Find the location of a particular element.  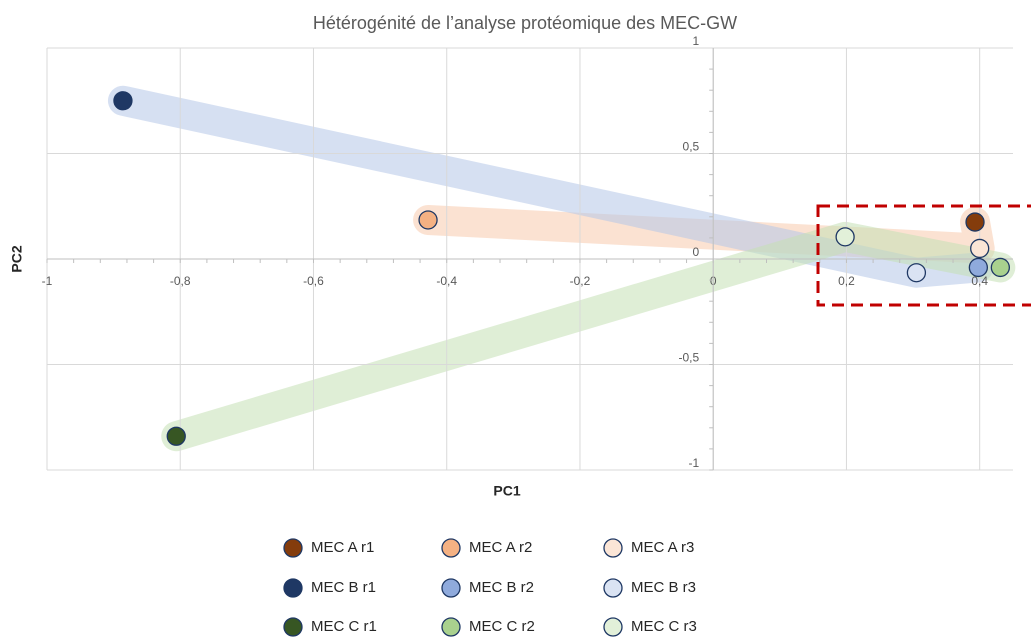

x-tick-label: -0,6 is located at coordinates (313, 281).